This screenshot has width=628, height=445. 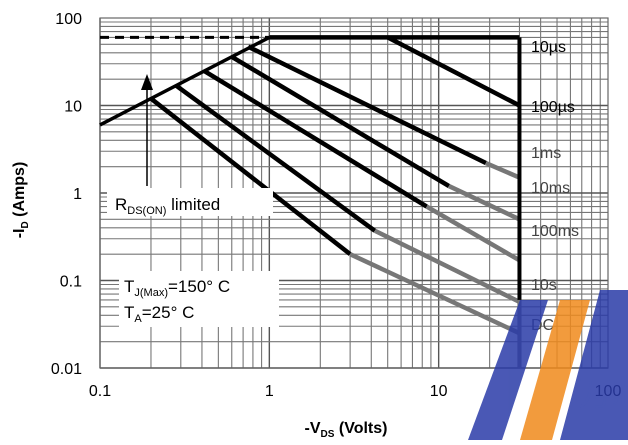 What do you see at coordinates (73, 107) in the screenshot?
I see `y-tick-label: 10` at bounding box center [73, 107].